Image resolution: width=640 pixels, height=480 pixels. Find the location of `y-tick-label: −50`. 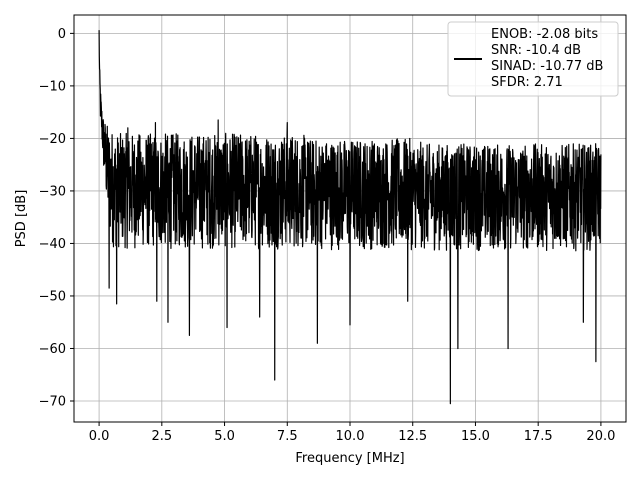

y-tick-label: −50 is located at coordinates (52, 296).